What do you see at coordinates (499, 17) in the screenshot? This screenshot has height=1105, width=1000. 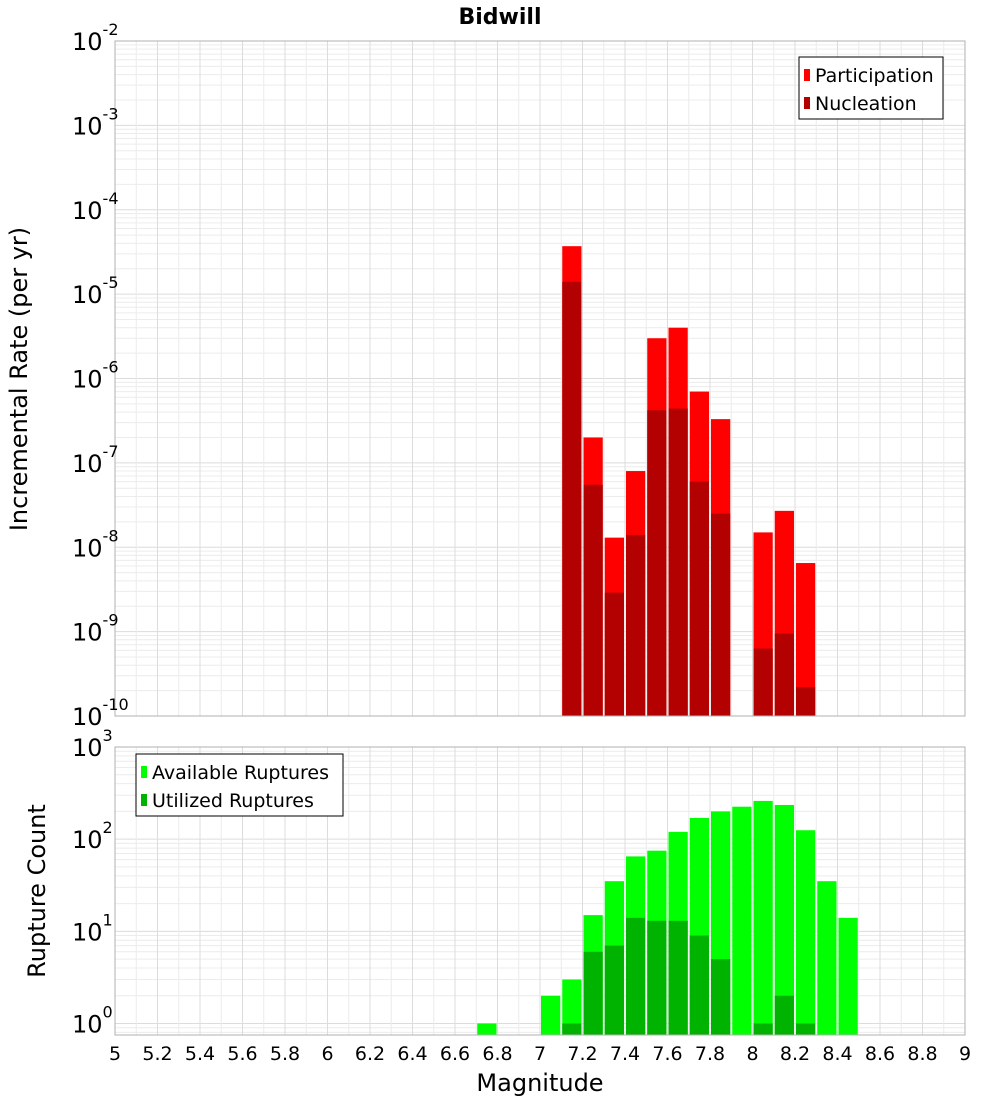 I see `chart-title: Bidwill` at bounding box center [499, 17].